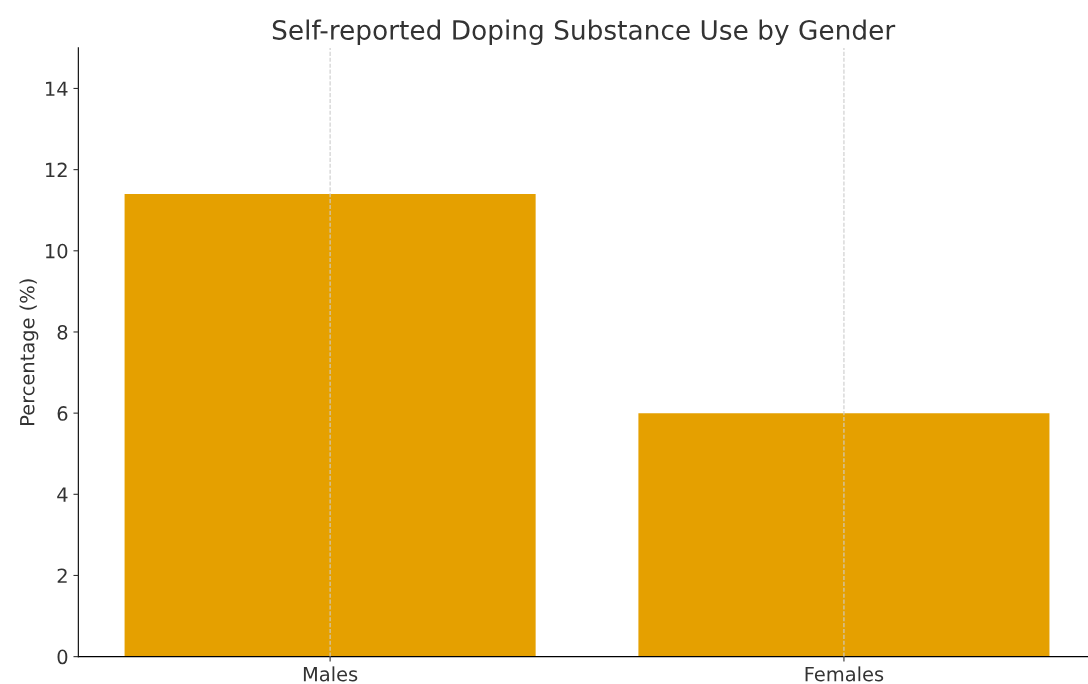  What do you see at coordinates (62, 332) in the screenshot?
I see `y-tick-label: 8` at bounding box center [62, 332].